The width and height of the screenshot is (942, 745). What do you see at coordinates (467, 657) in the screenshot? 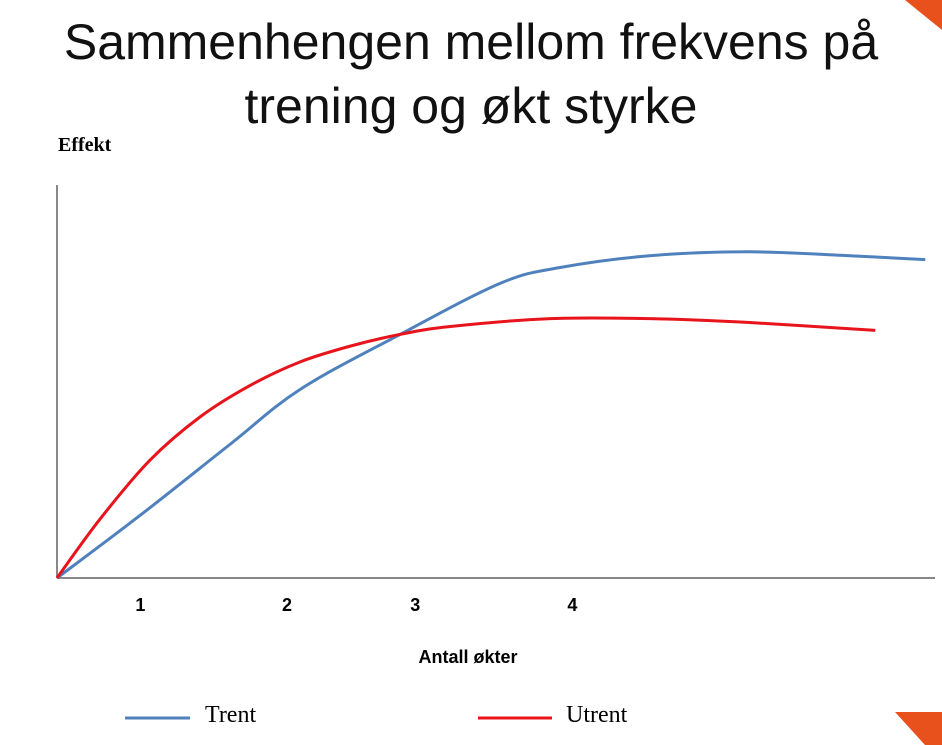
I see `x-axis-title: Antall økter` at bounding box center [467, 657].